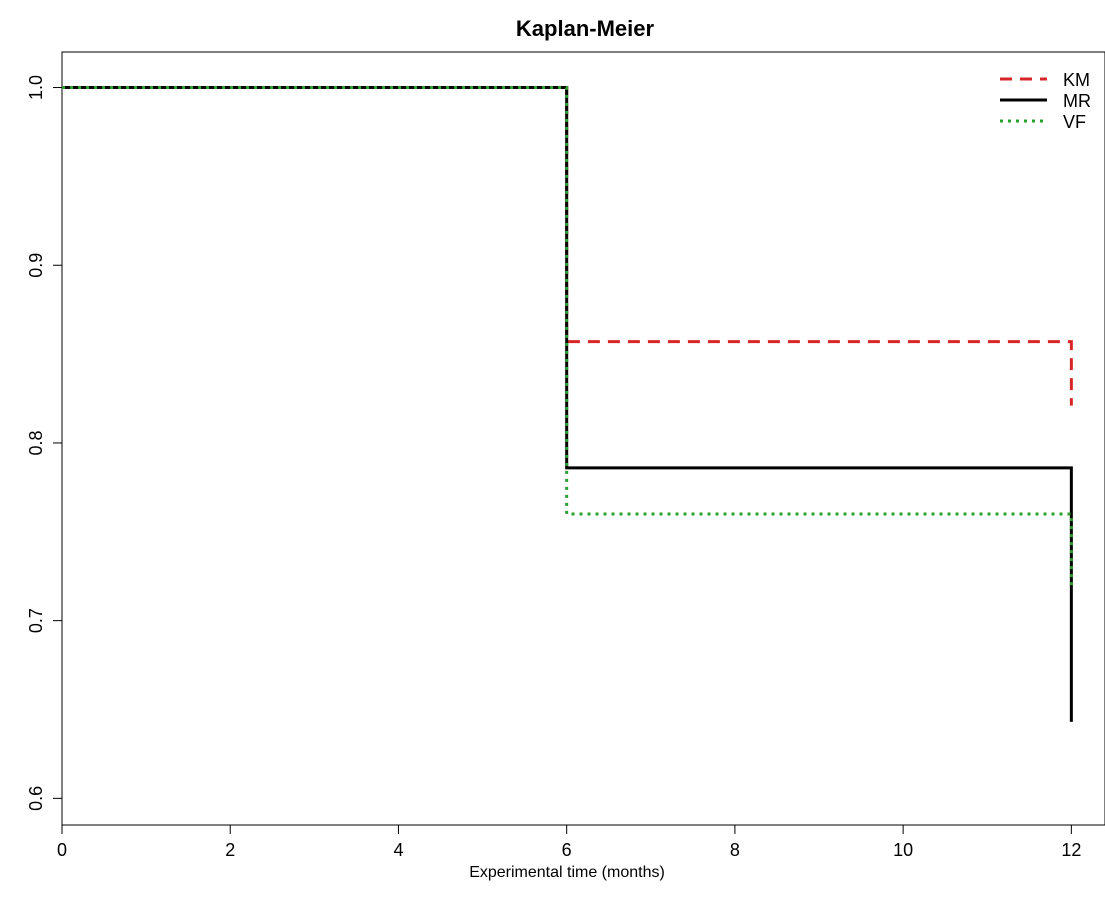 The width and height of the screenshot is (1105, 910). What do you see at coordinates (36, 620) in the screenshot?
I see `y-tick-label: 0.7` at bounding box center [36, 620].